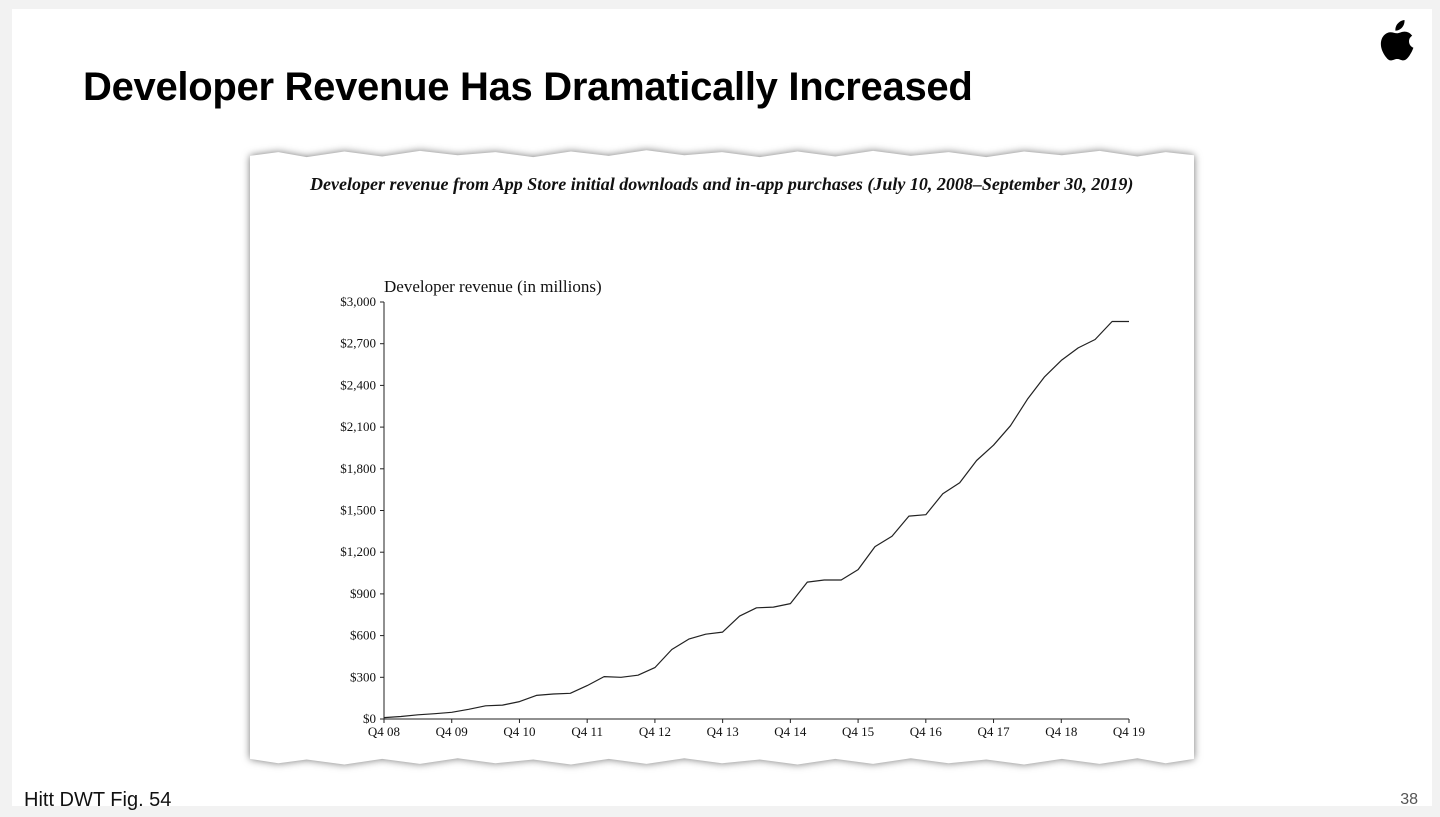 This screenshot has height=817, width=1440. What do you see at coordinates (363, 593) in the screenshot?
I see `y-tick-label: $900` at bounding box center [363, 593].